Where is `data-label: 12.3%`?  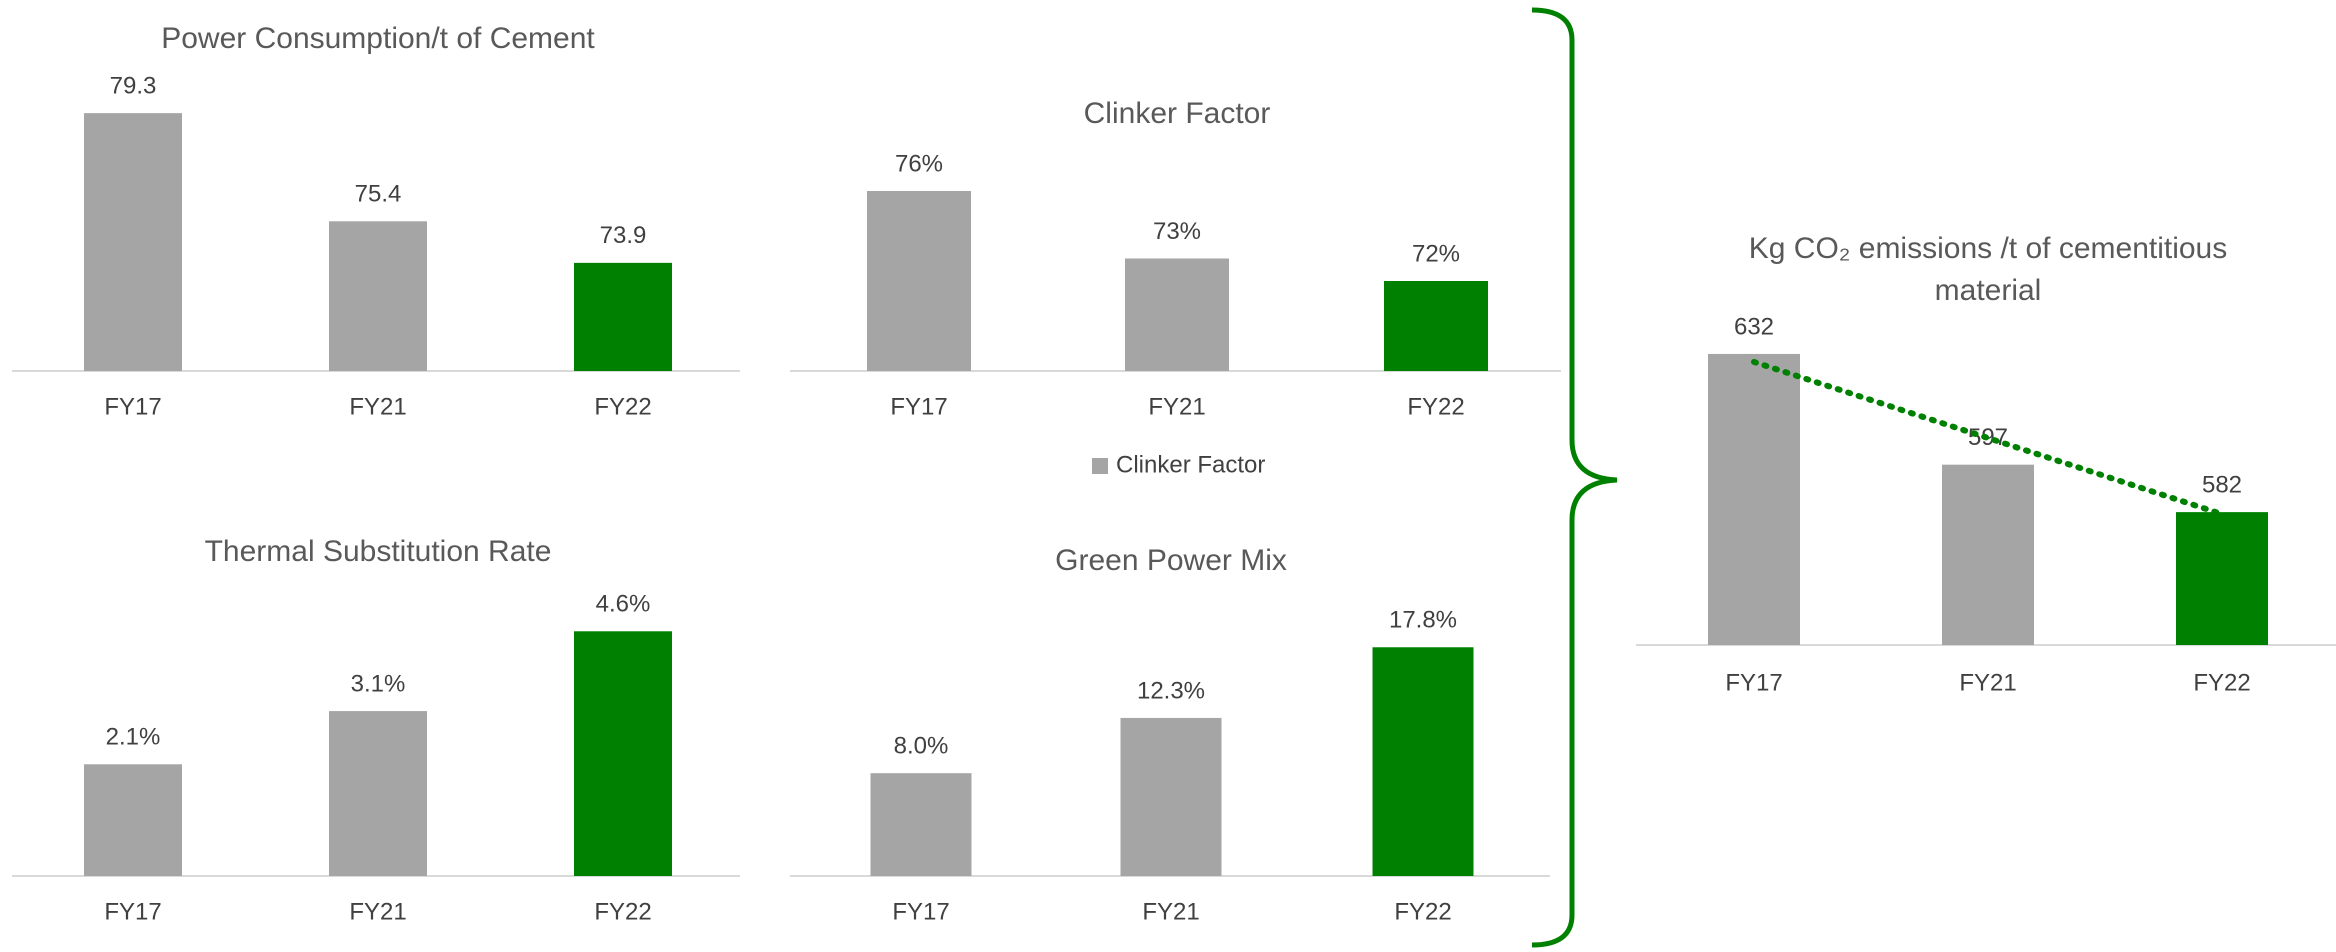
data-label: 12.3% is located at coordinates (1171, 690).